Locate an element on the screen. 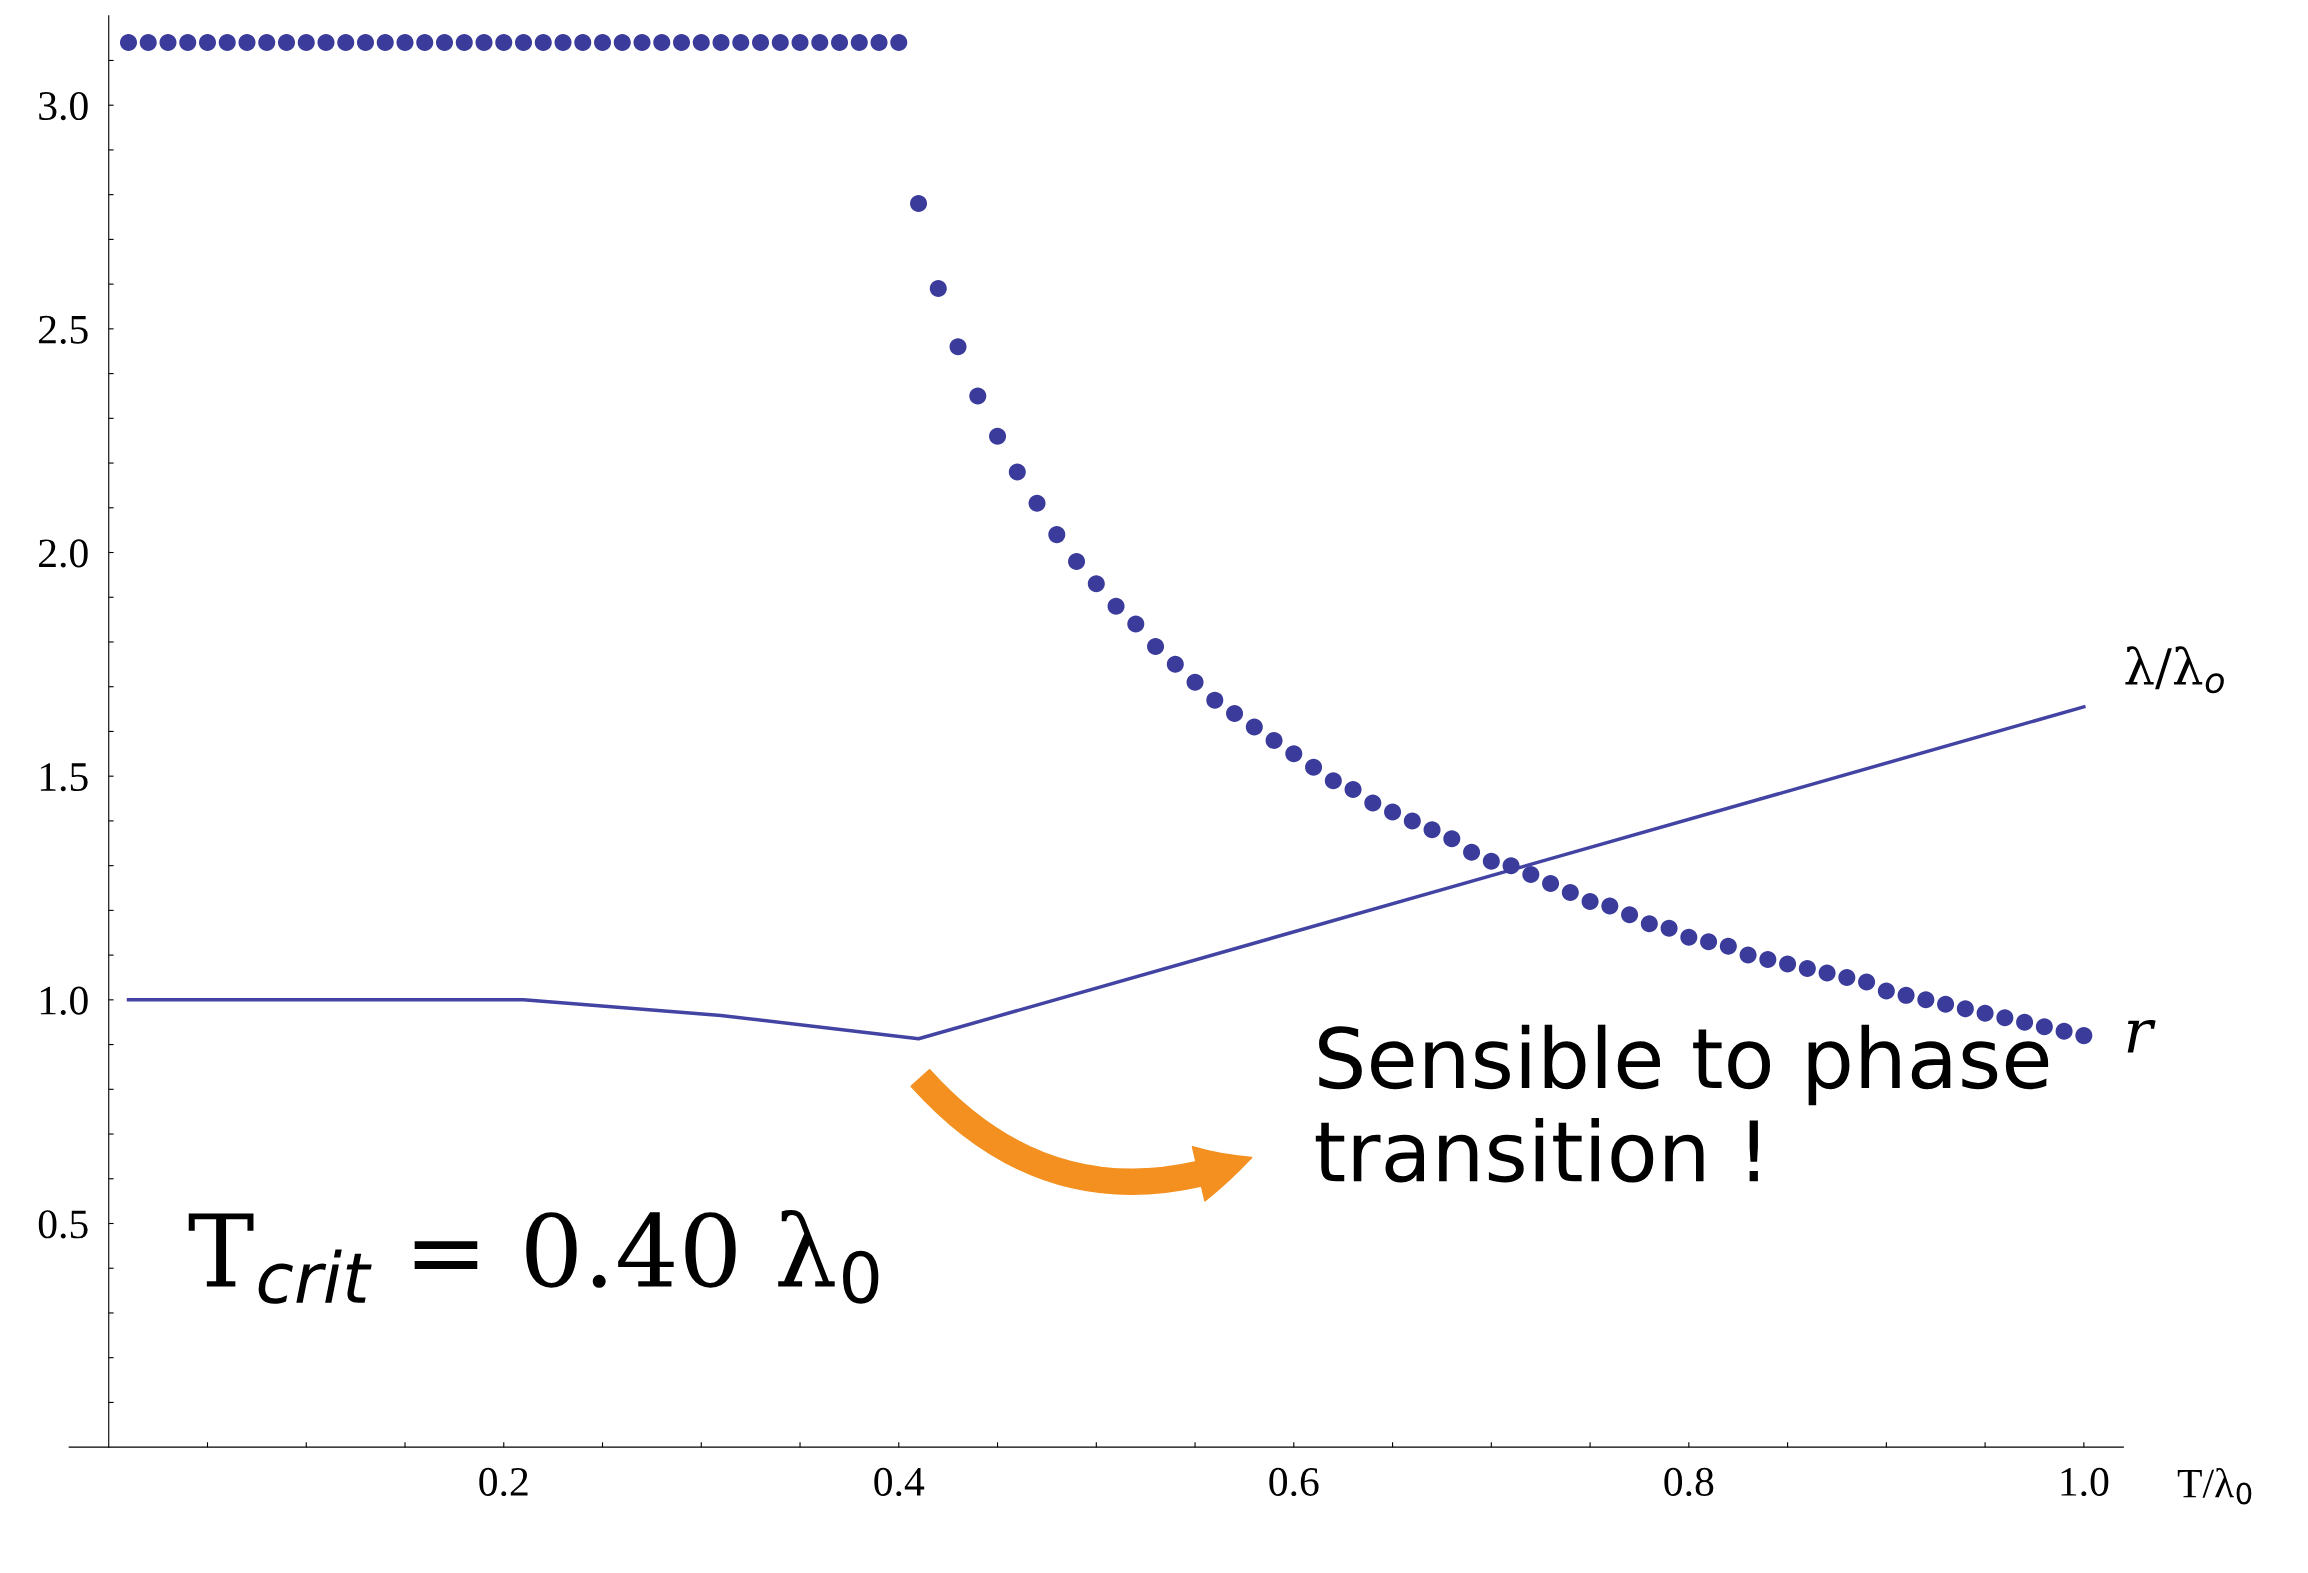 The height and width of the screenshot is (1573, 2308). x-tick-label: 1.0 is located at coordinates (2085, 1482).